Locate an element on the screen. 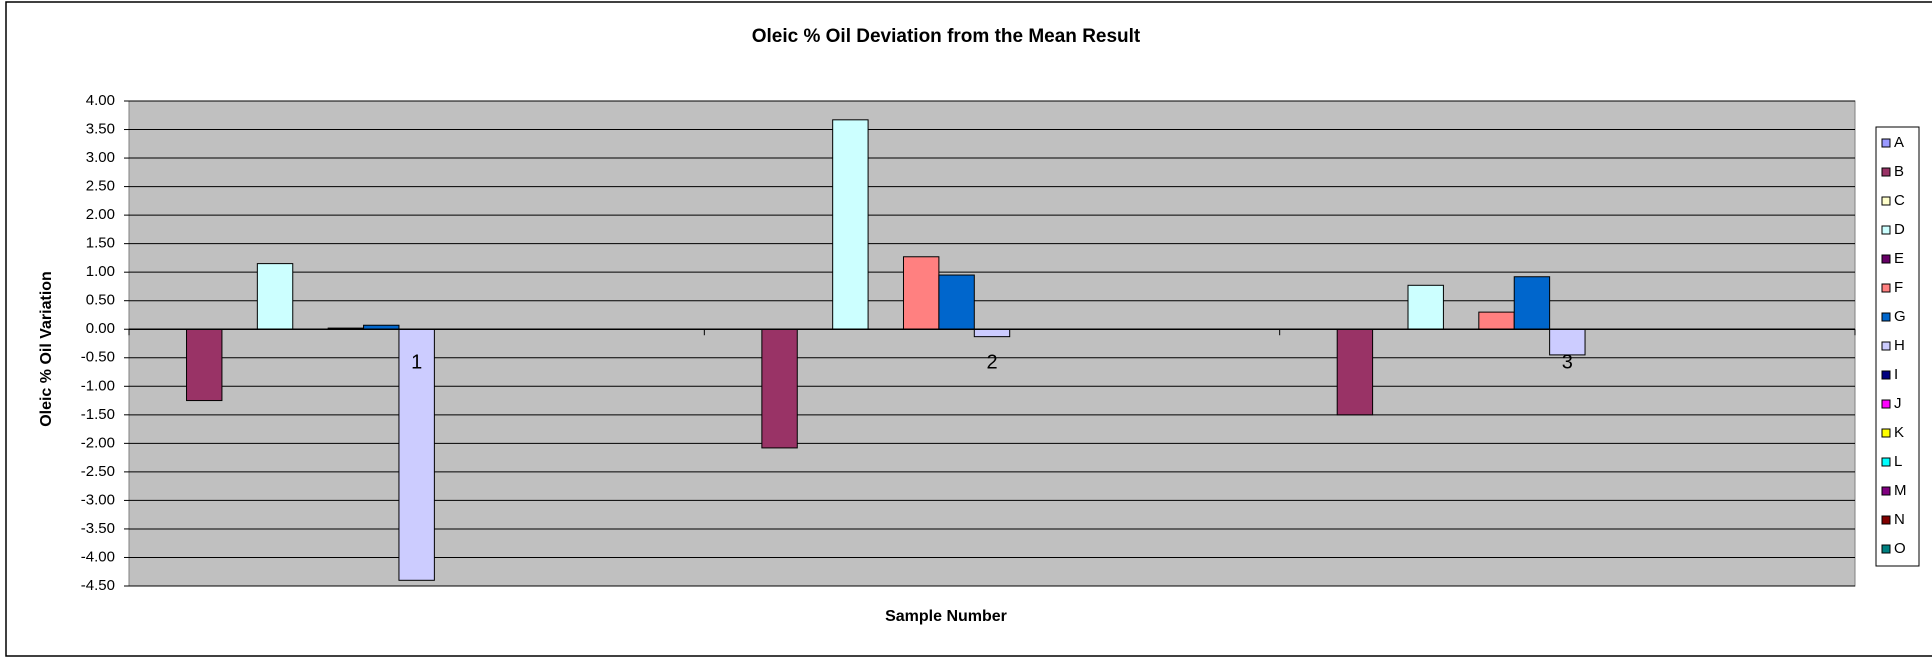 The width and height of the screenshot is (1932, 660). y-tick-label: -1.50 is located at coordinates (98, 414).